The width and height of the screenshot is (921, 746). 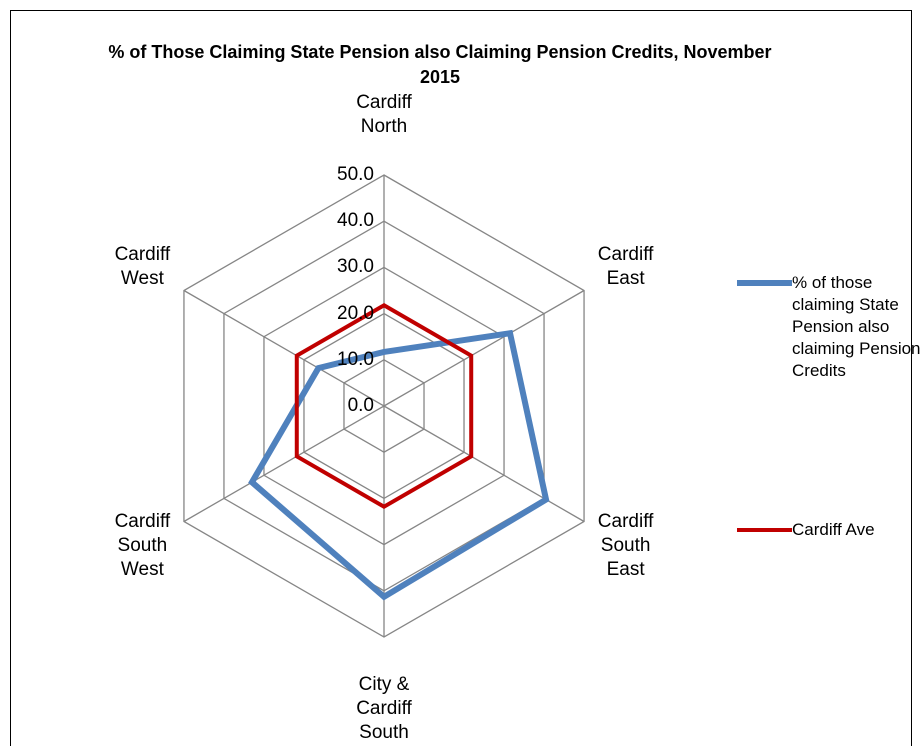 What do you see at coordinates (355, 267) in the screenshot?
I see `r-tick-label: 30.0` at bounding box center [355, 267].